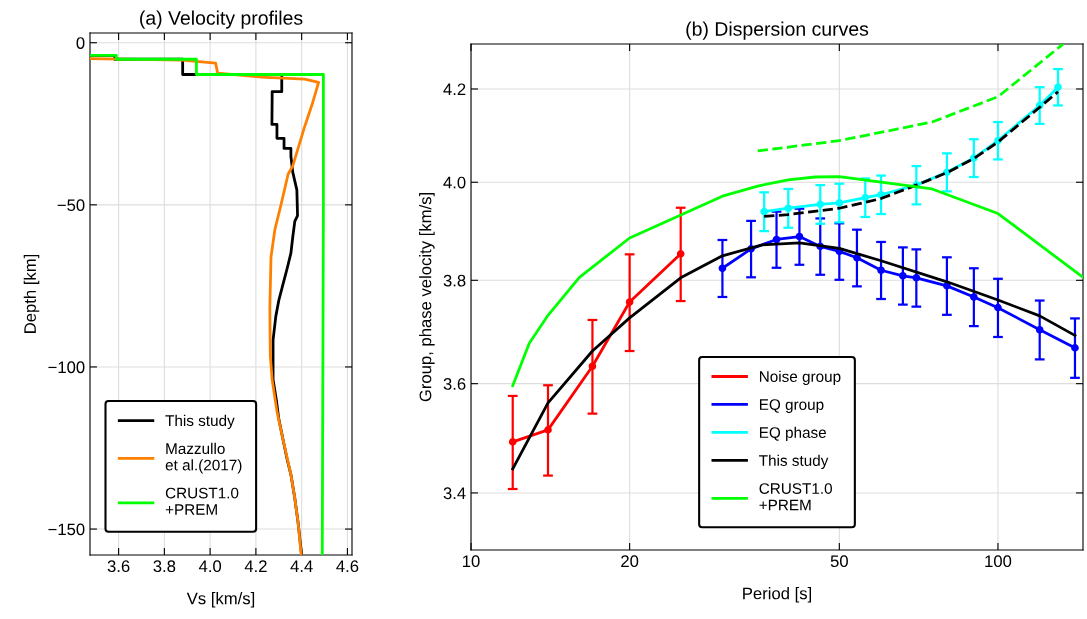  Describe the element at coordinates (777, 595) in the screenshot. I see `x-axis-title: Period [s]` at that location.